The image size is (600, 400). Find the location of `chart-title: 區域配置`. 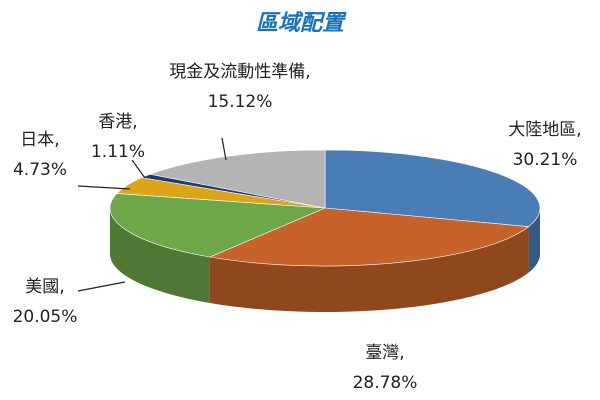

chart-title: 區域配置 is located at coordinates (301, 23).